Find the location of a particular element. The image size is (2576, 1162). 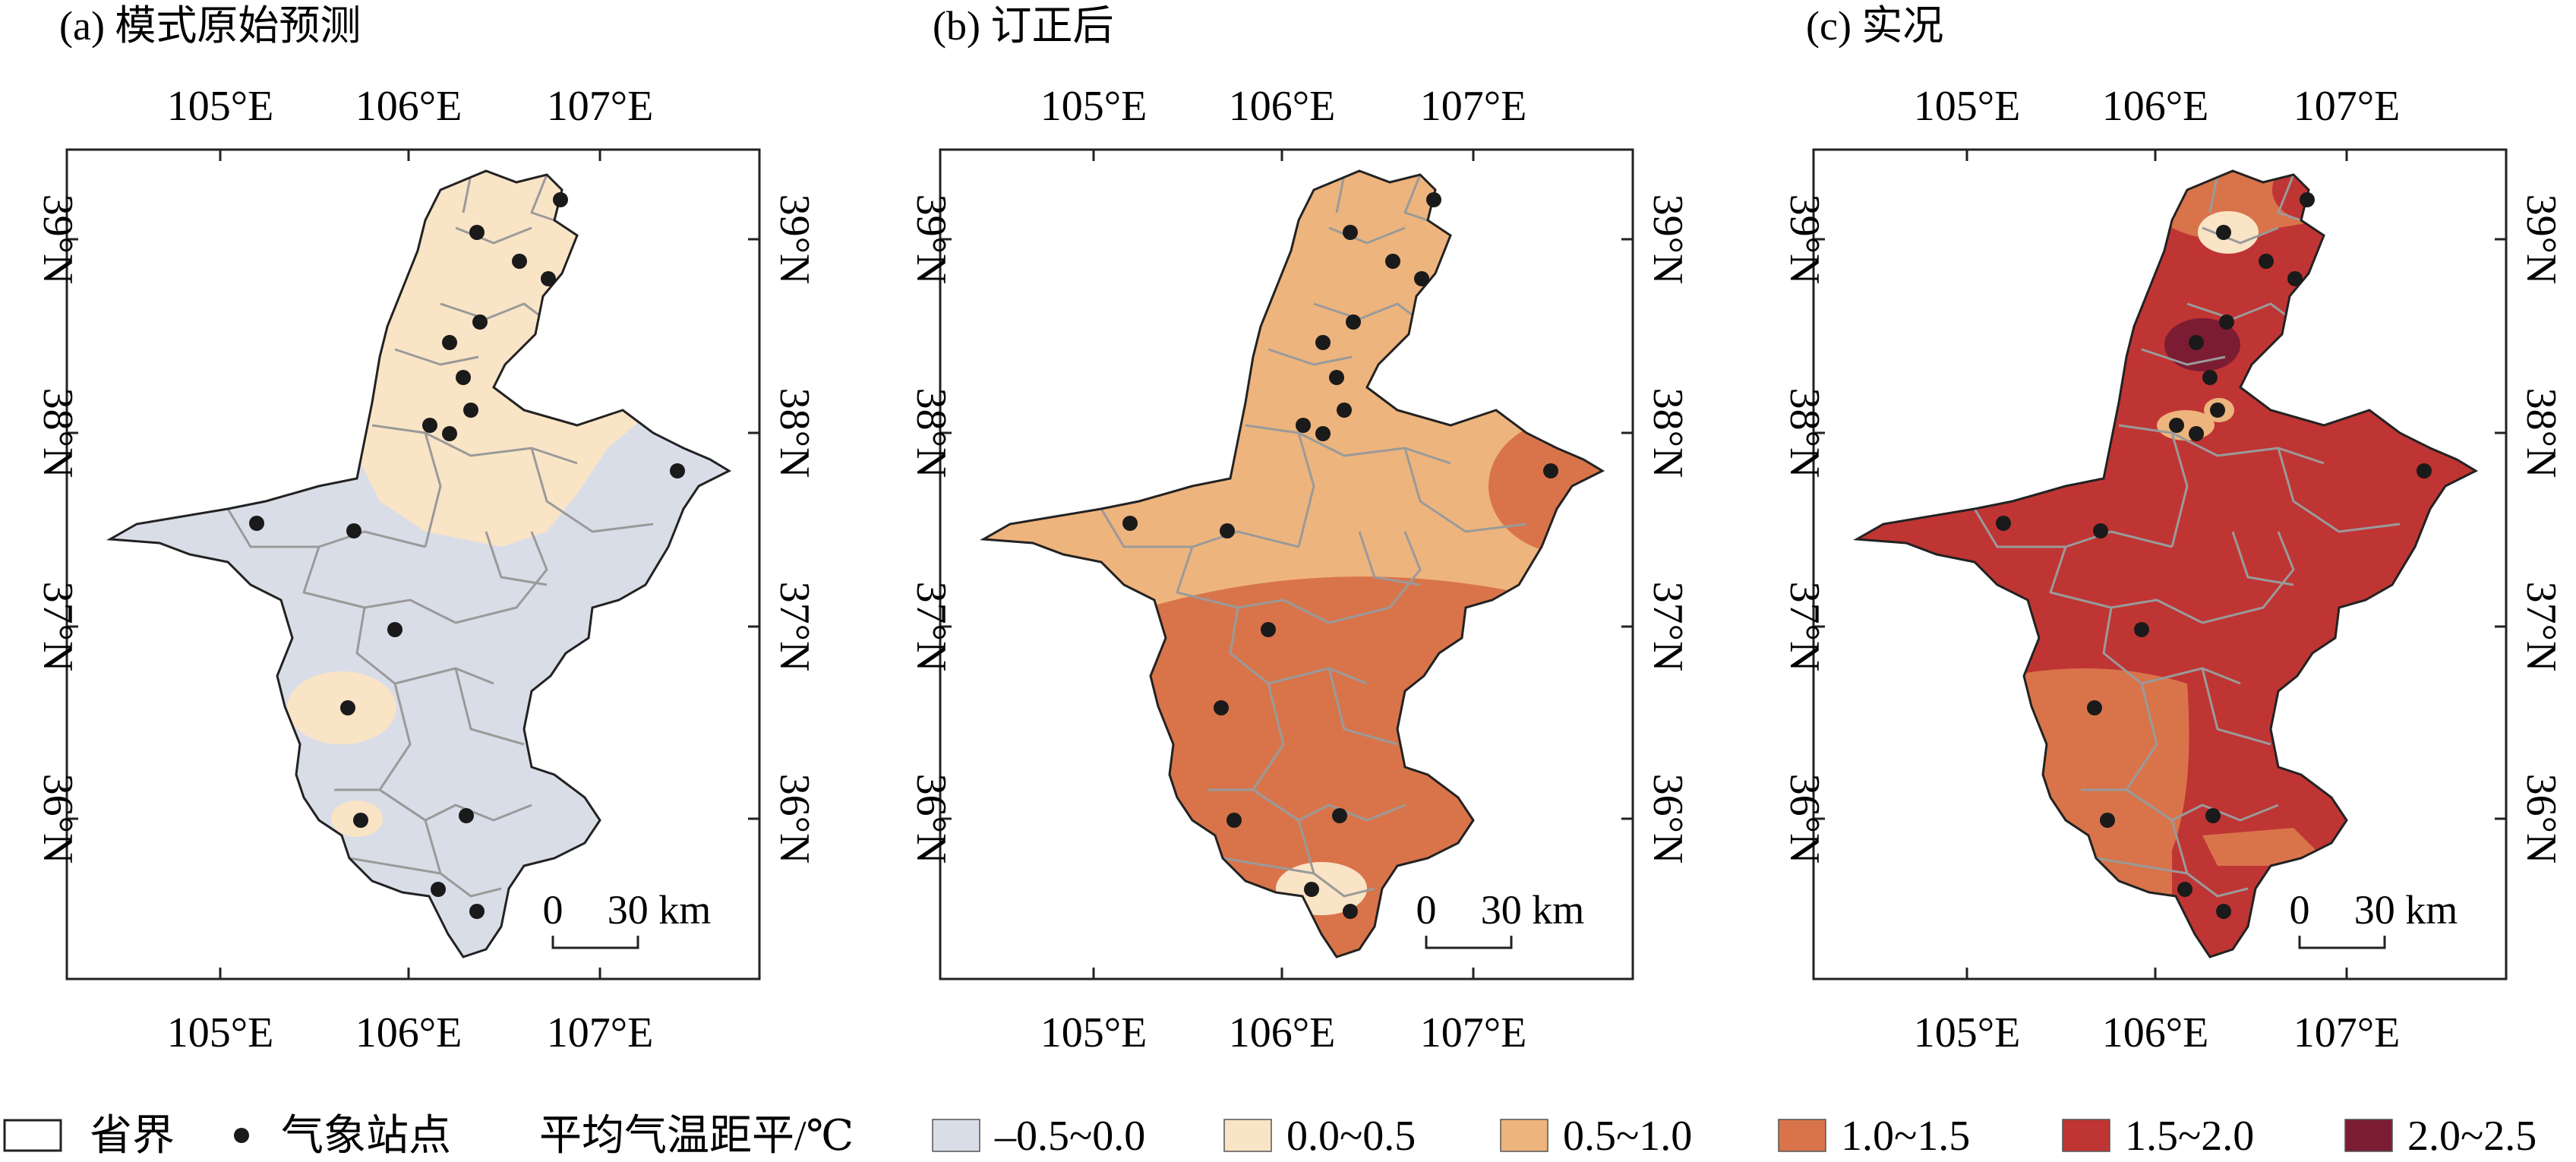

legend-bin-label: –0.5~0.0 is located at coordinates (1069, 1136).